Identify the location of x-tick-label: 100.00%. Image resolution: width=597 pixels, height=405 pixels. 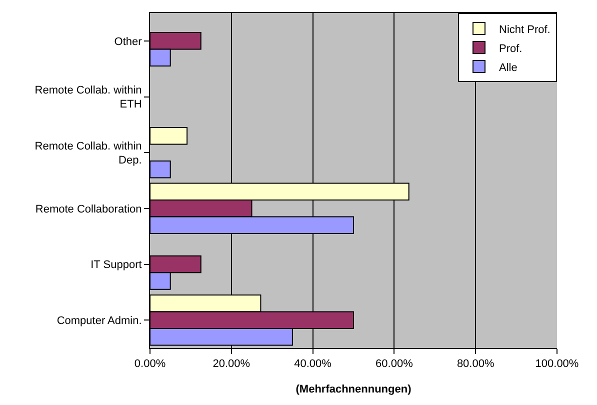
(557, 364).